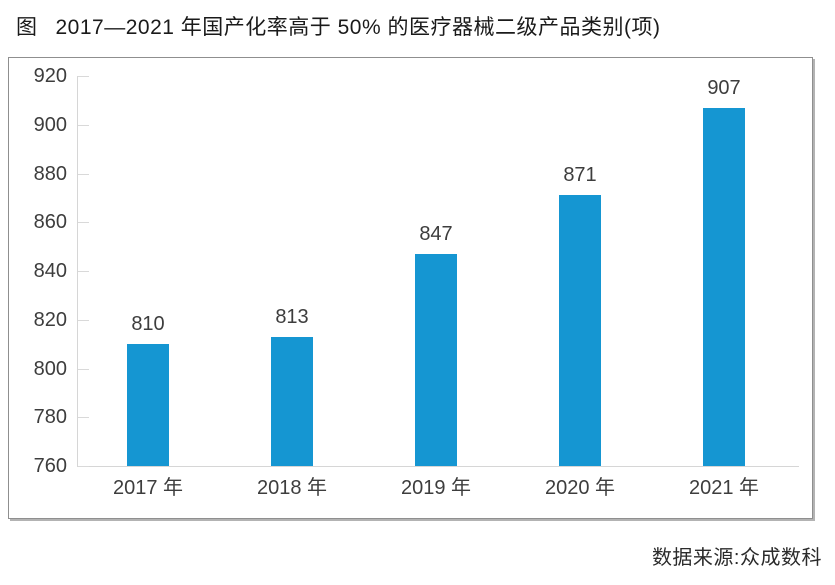  Describe the element at coordinates (50, 417) in the screenshot. I see `y-axis-label: 780` at that location.